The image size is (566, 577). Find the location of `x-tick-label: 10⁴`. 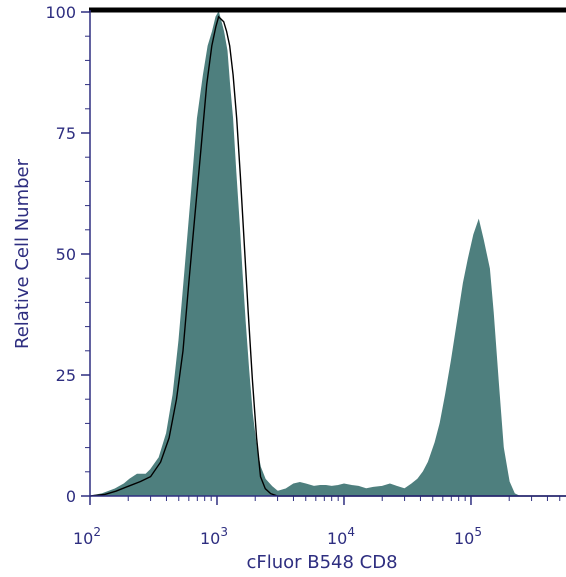

x-tick-label: 10⁴ is located at coordinates (341, 536).